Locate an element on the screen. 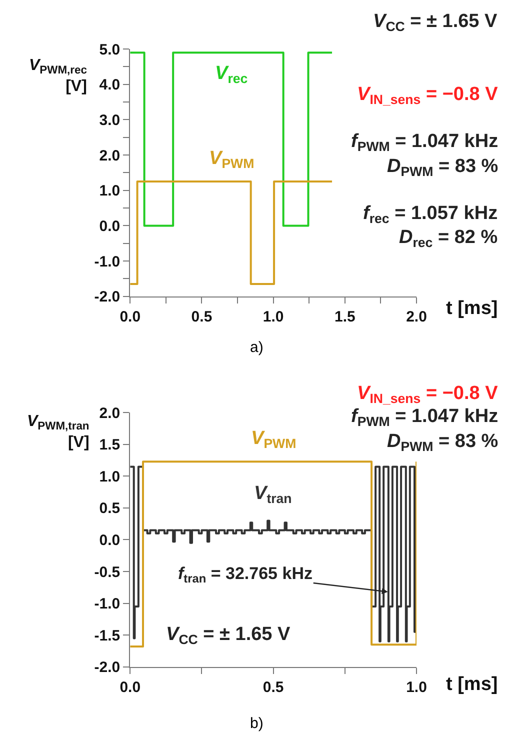 Image resolution: width=513 pixels, height=755 pixels. text: a) is located at coordinates (257, 347).